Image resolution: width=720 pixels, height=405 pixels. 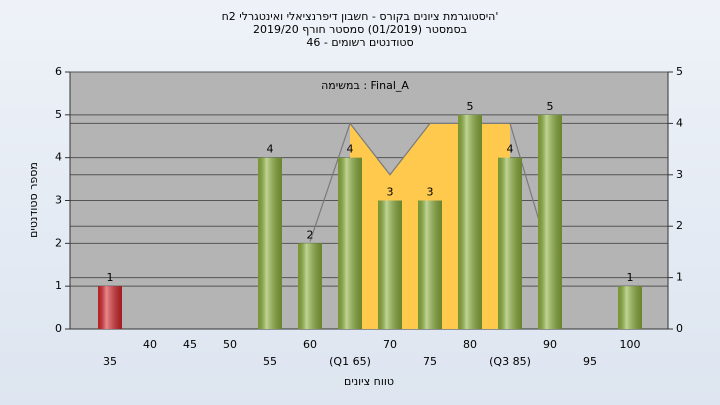 I want to click on x-tick-label: 80, so click(x=470, y=344).